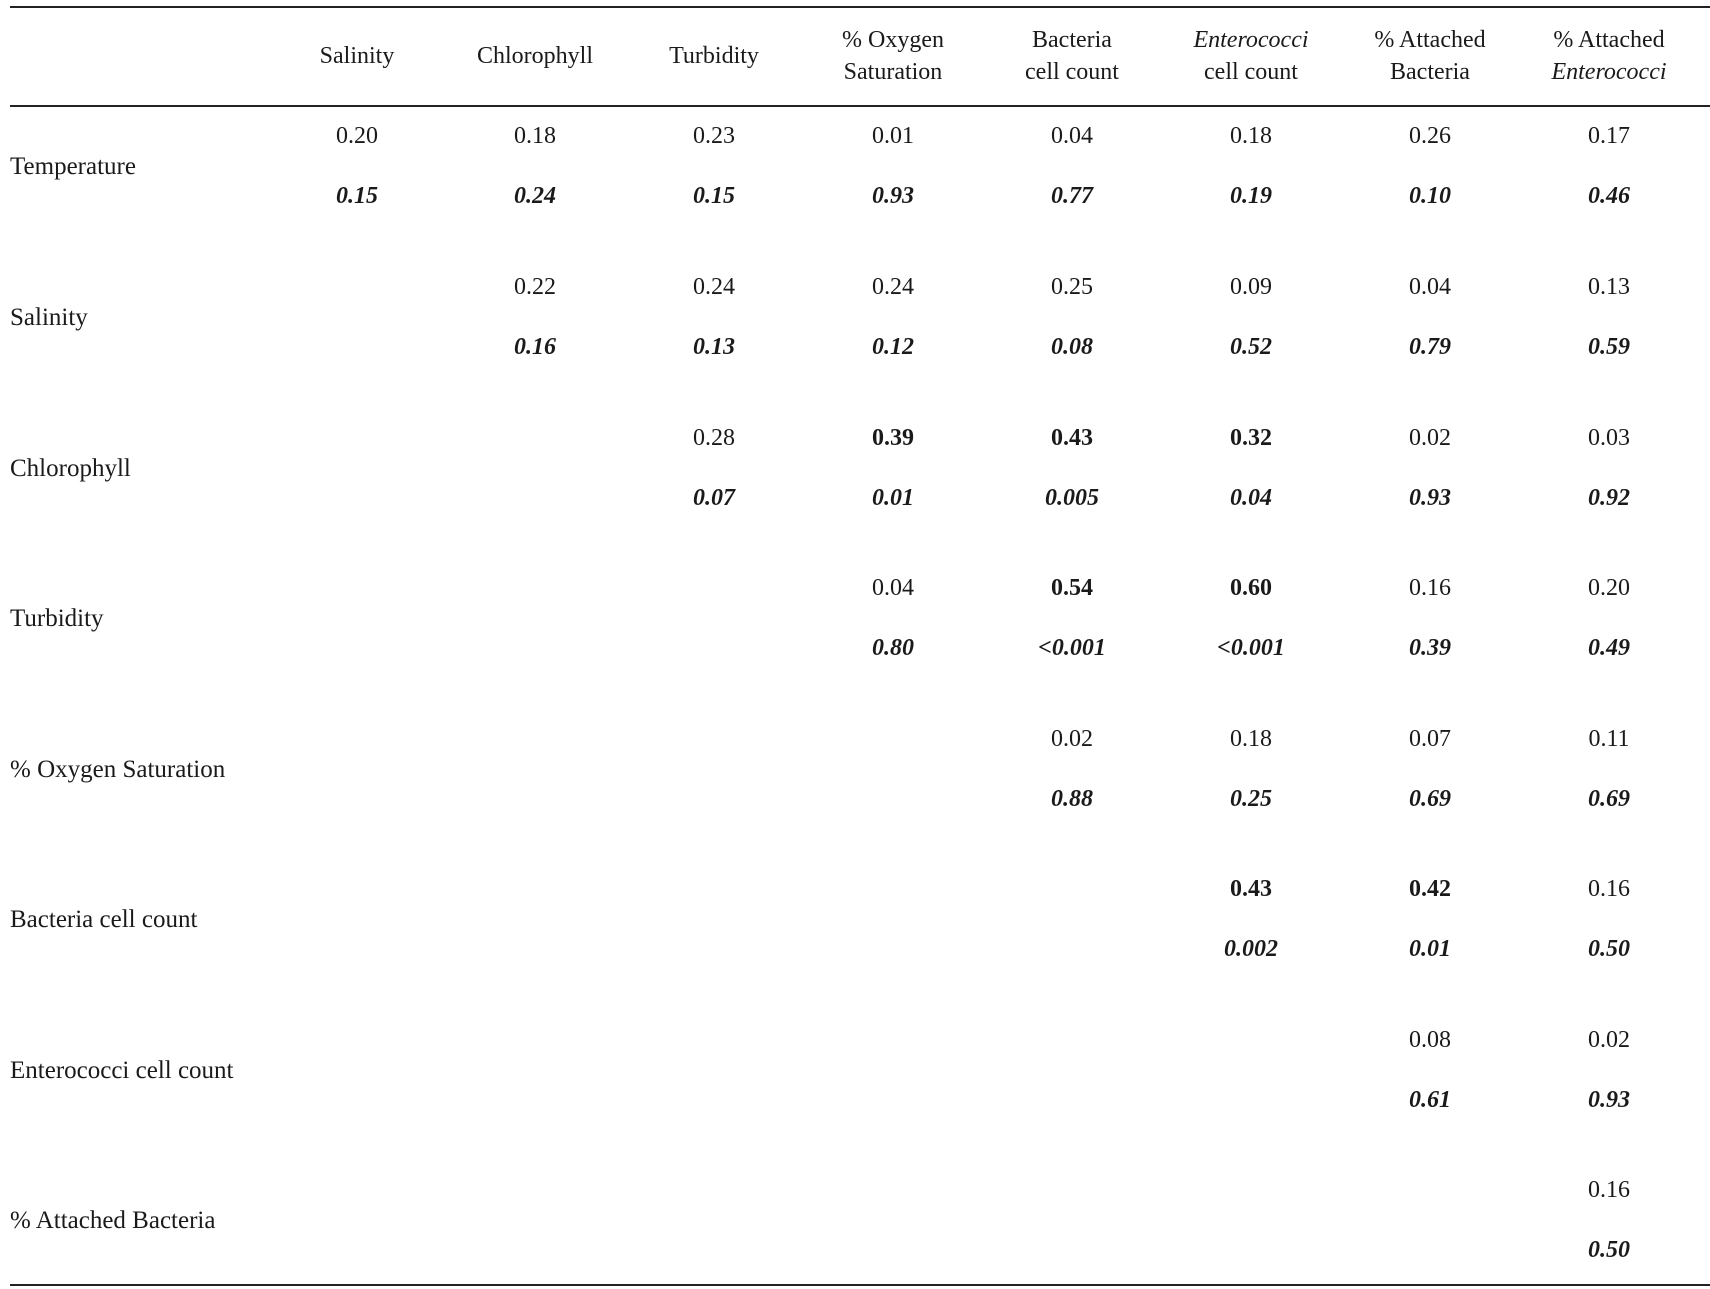 The width and height of the screenshot is (1710, 1289). What do you see at coordinates (1072, 498) in the screenshot?
I see `p-value: 0.005` at bounding box center [1072, 498].